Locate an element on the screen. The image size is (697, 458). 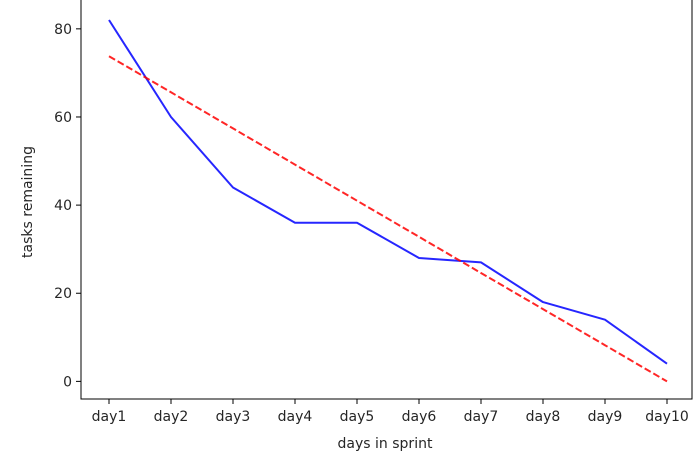
y-tick-label: 60 is located at coordinates (63, 118).